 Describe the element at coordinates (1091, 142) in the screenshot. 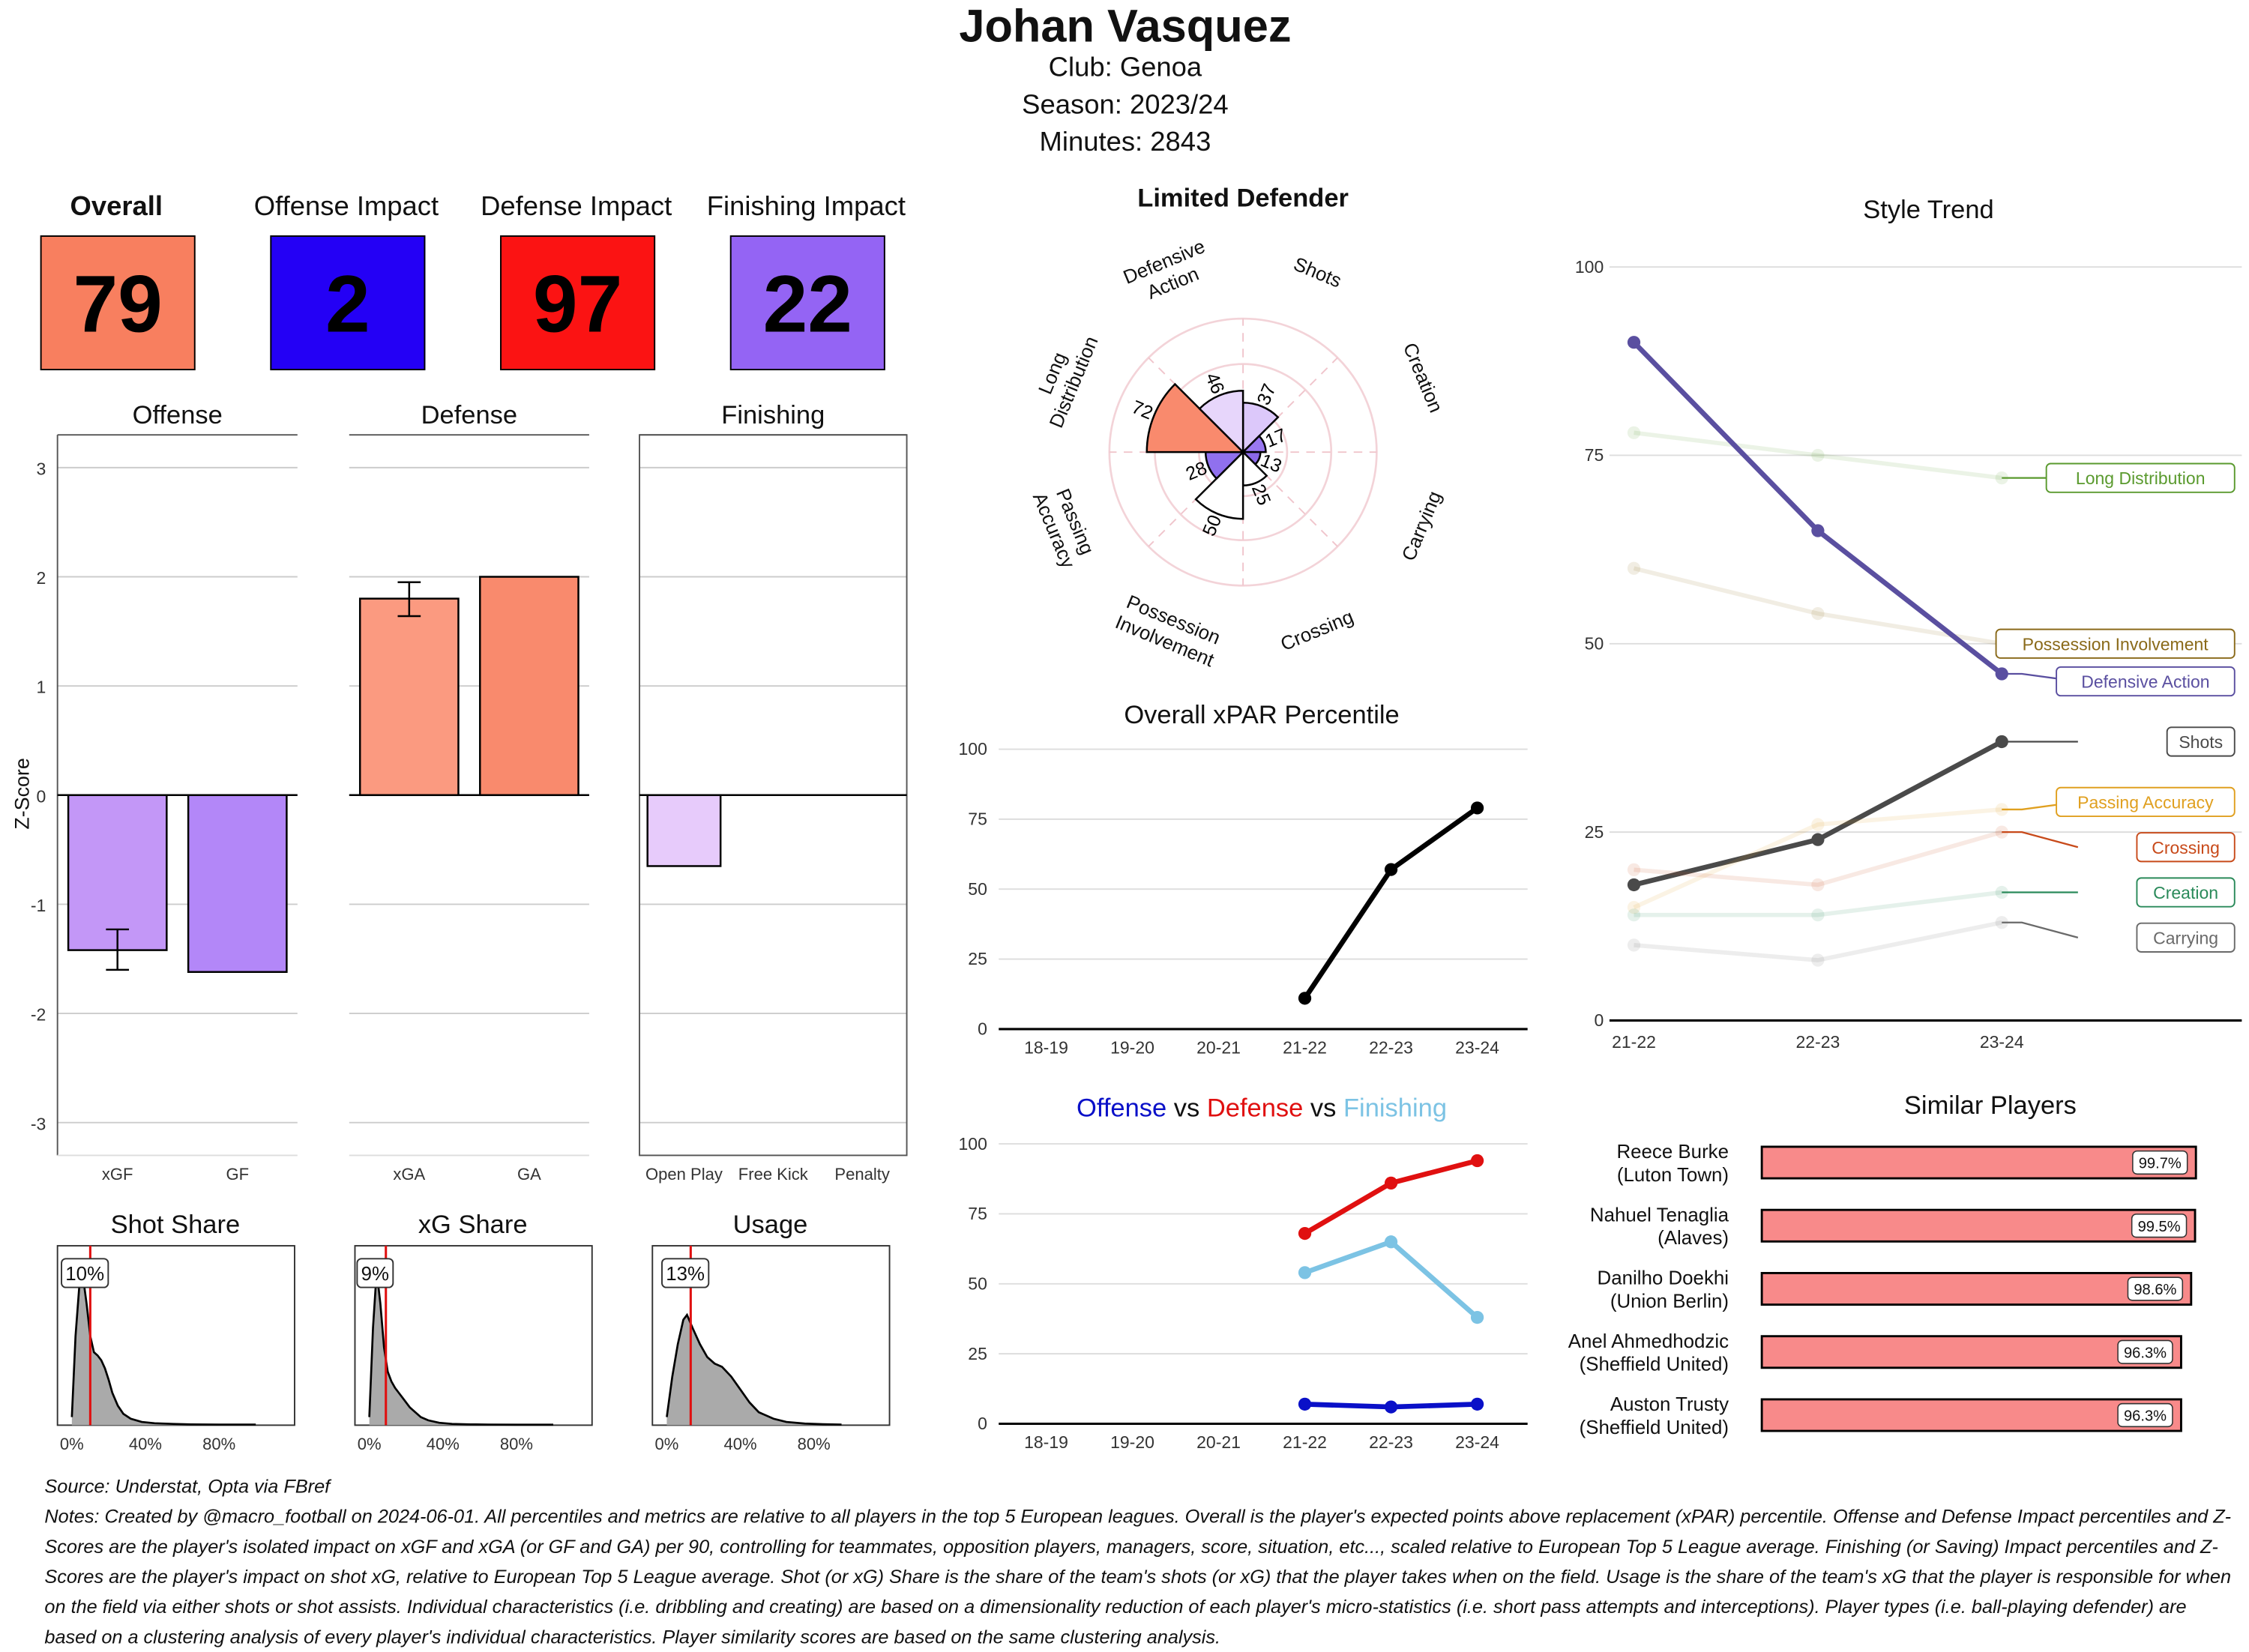

I see `minutes-label: Minutes:` at that location.